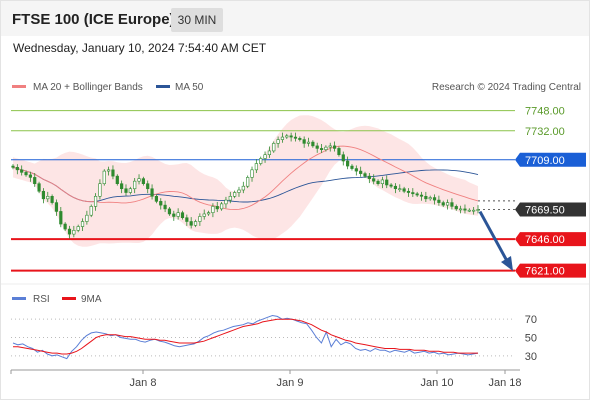 The height and width of the screenshot is (400, 590). I want to click on forecast-arrow, so click(495, 240).